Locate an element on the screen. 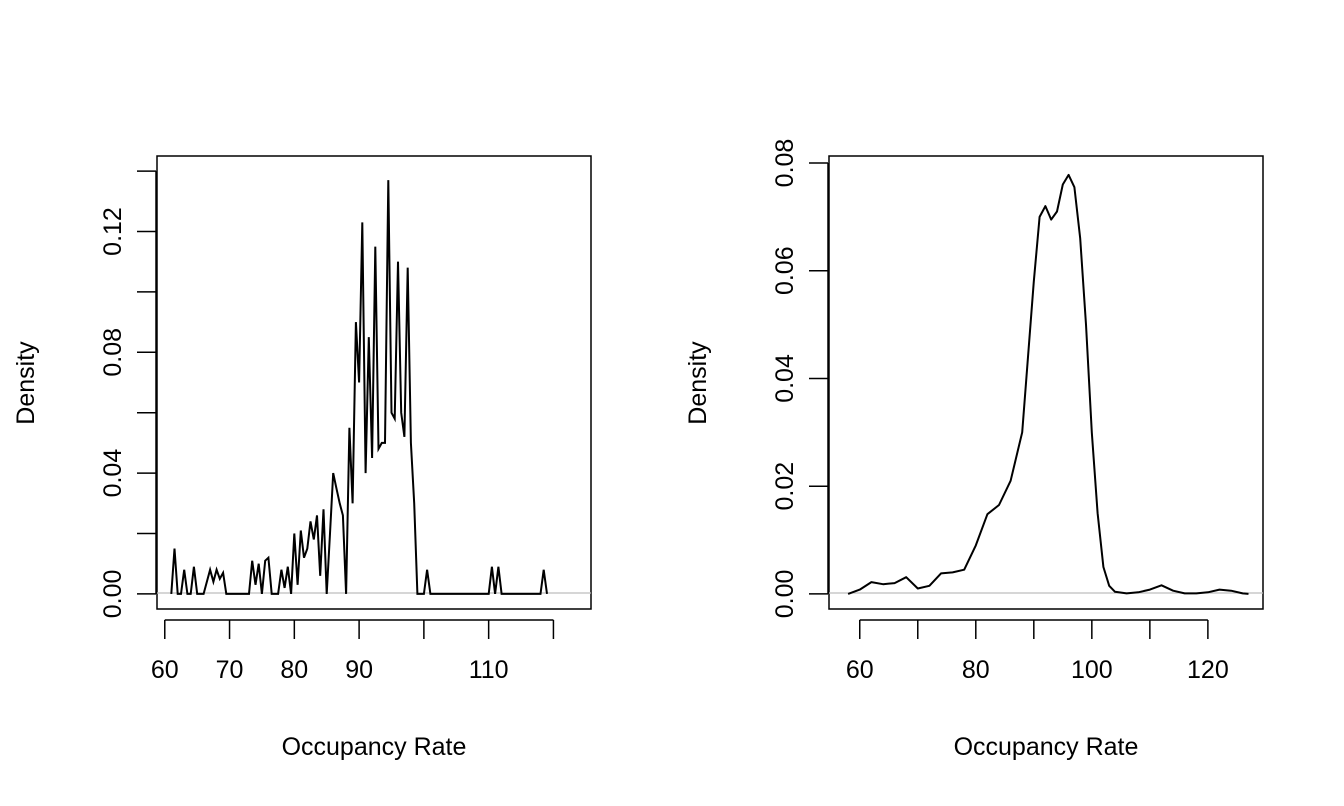 This screenshot has width=1344, height=806. y-tick-label: 0.02 is located at coordinates (785, 486).